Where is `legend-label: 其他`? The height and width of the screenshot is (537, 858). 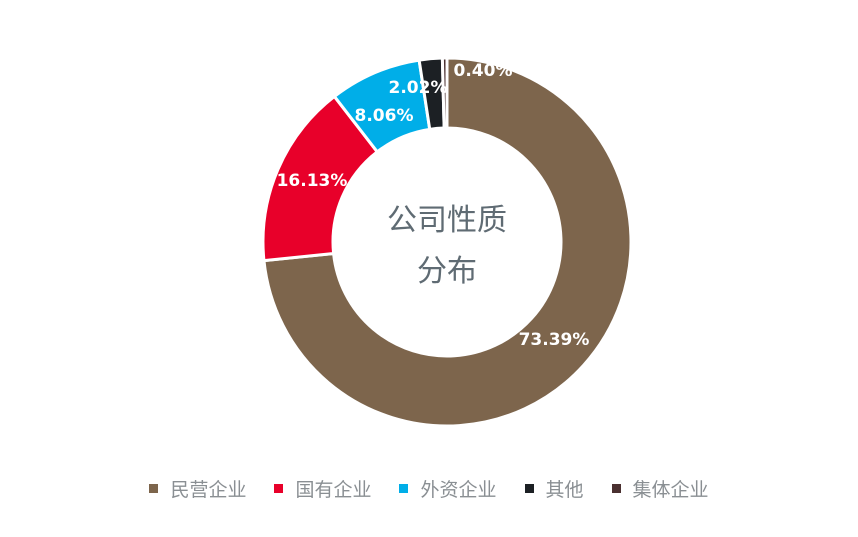 legend-label: 其他 is located at coordinates (564, 490).